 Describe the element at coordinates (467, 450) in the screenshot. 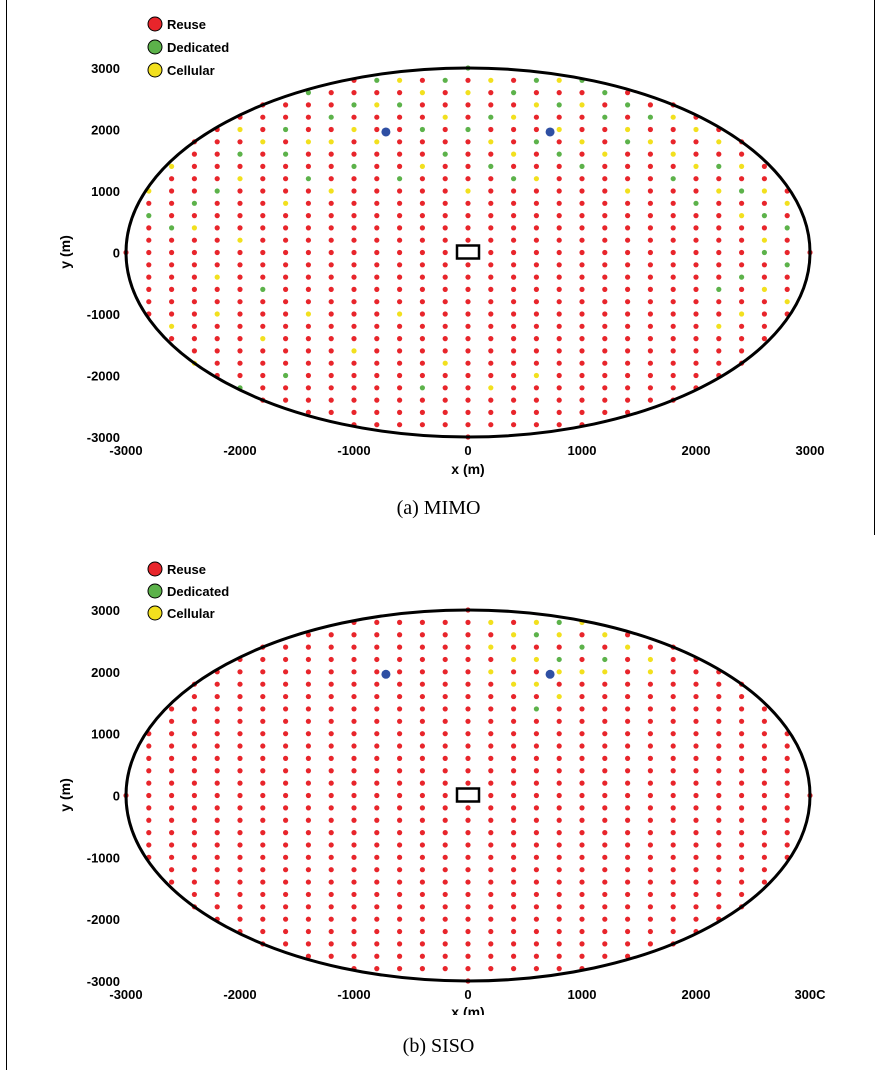

I see `x-tick-label: 0` at that location.